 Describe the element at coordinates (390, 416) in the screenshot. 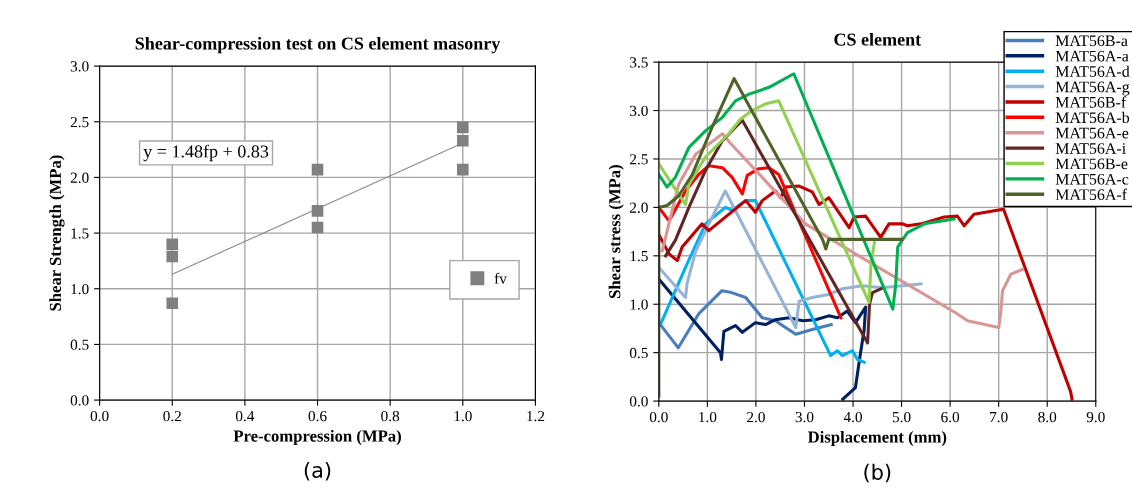

I see `x-tick-label: 0.8` at that location.